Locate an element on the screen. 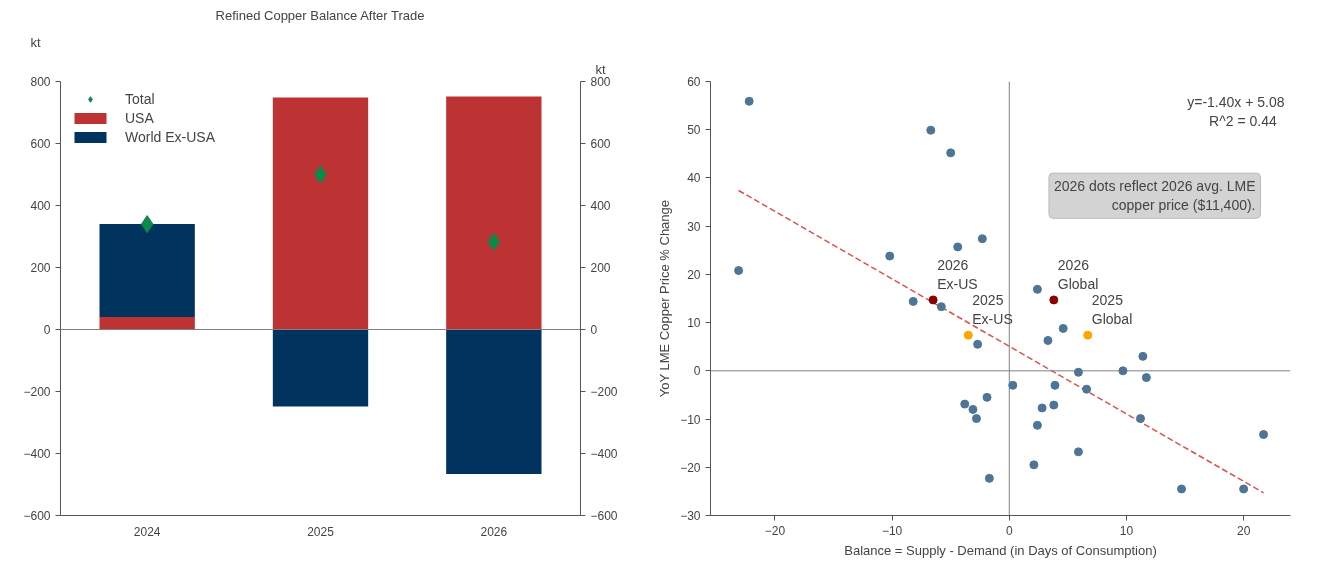 The image size is (1323, 577). x-tick-label: −10 is located at coordinates (892, 530).